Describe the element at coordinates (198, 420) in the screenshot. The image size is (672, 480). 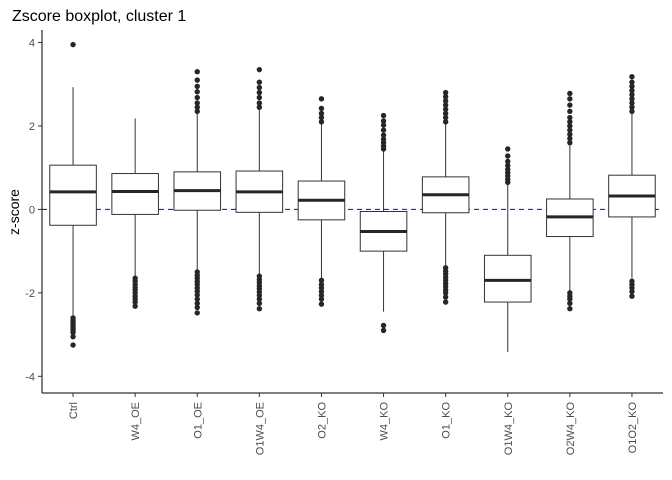
I see `x-tick-label: O1_OE` at that location.